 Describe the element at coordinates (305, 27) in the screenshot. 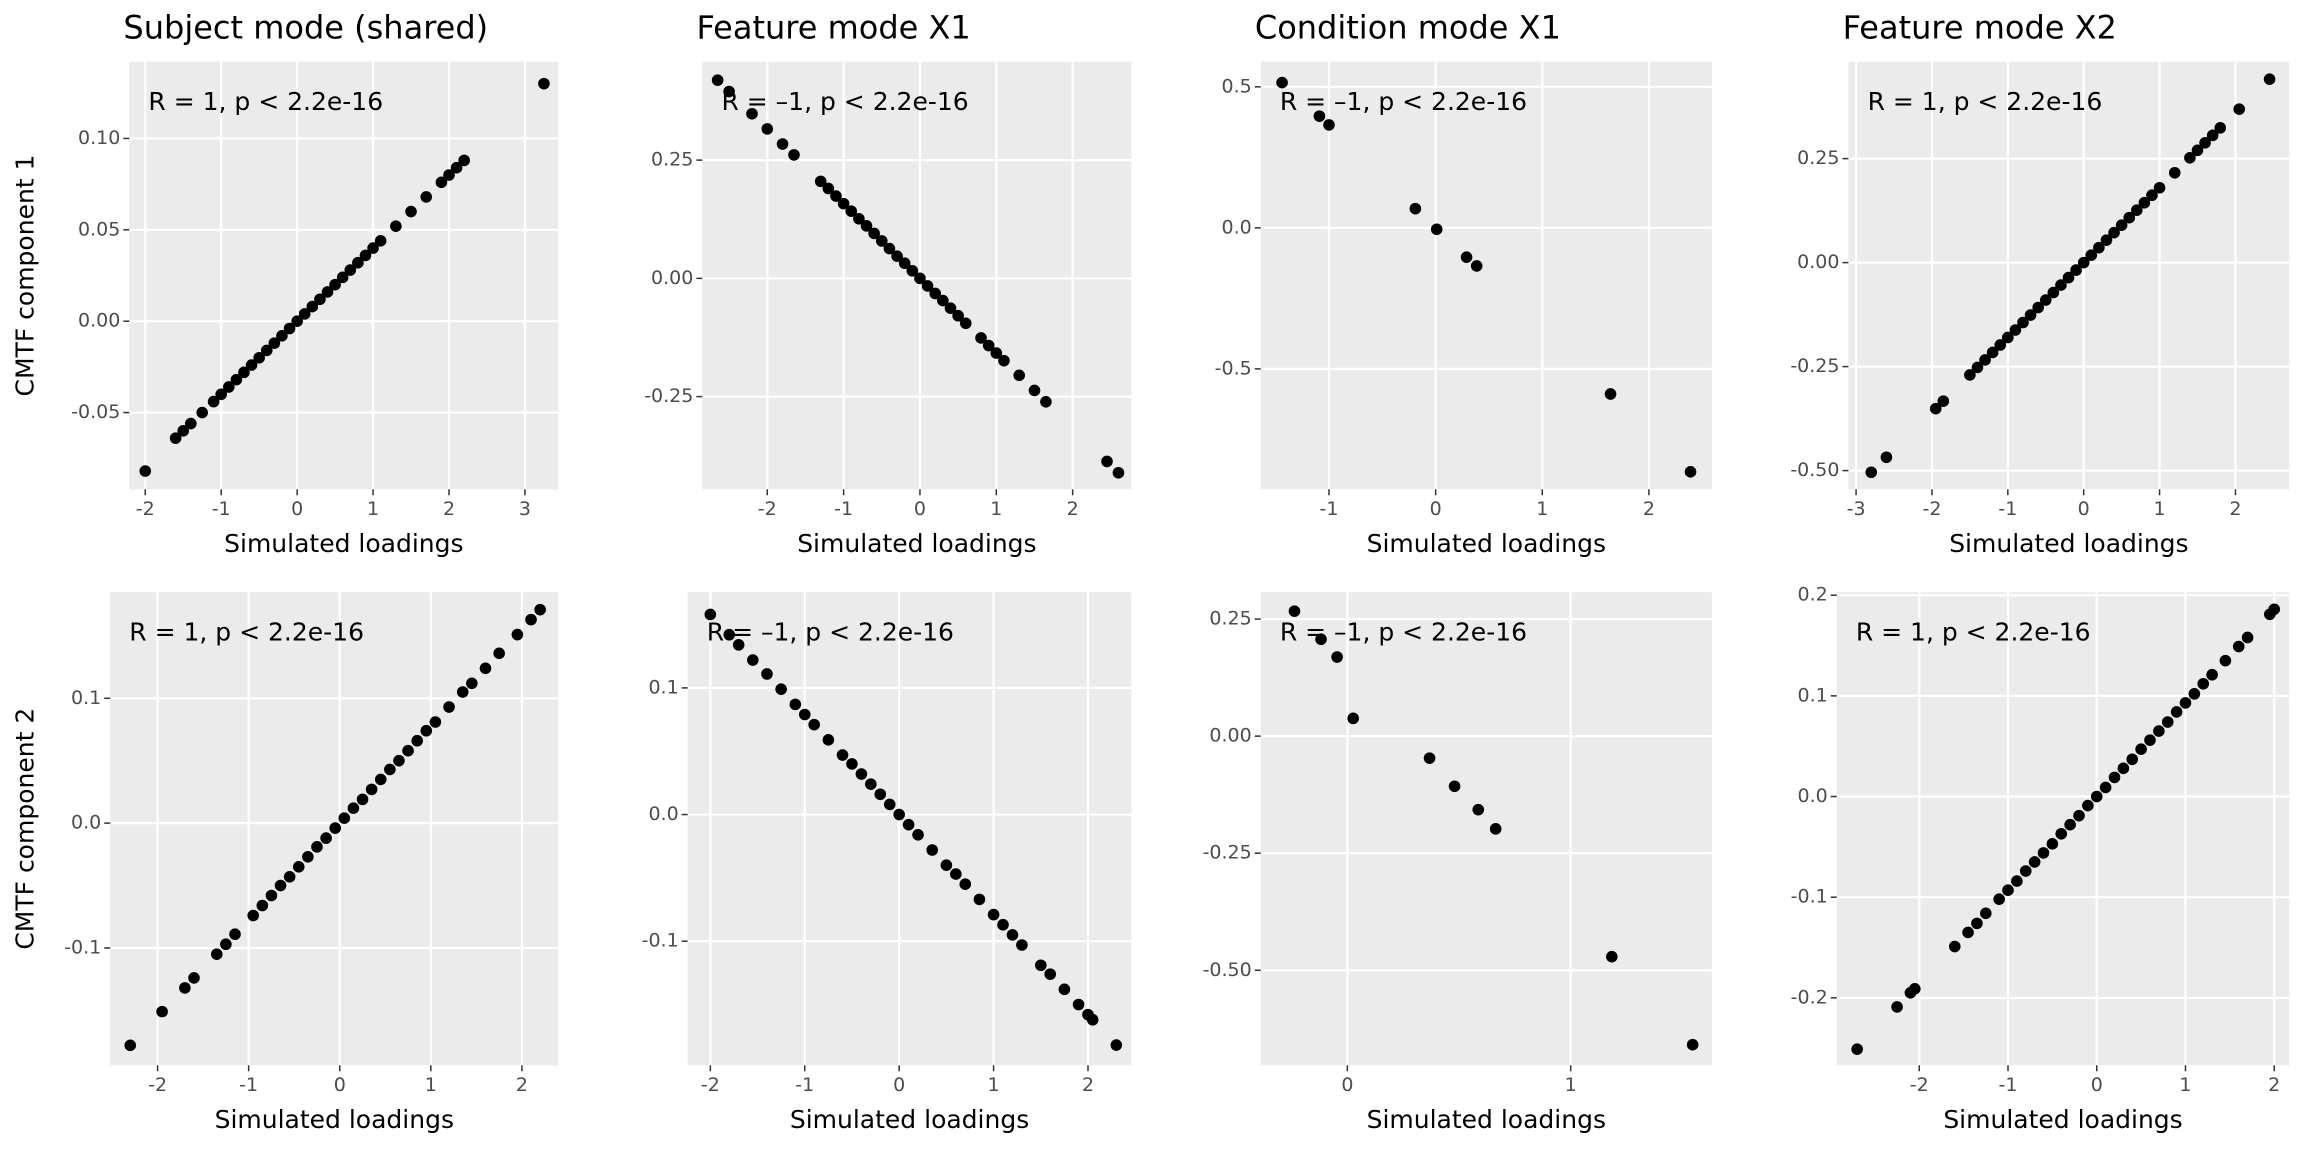

I see `panel-title: Subject mode (shared)` at that location.